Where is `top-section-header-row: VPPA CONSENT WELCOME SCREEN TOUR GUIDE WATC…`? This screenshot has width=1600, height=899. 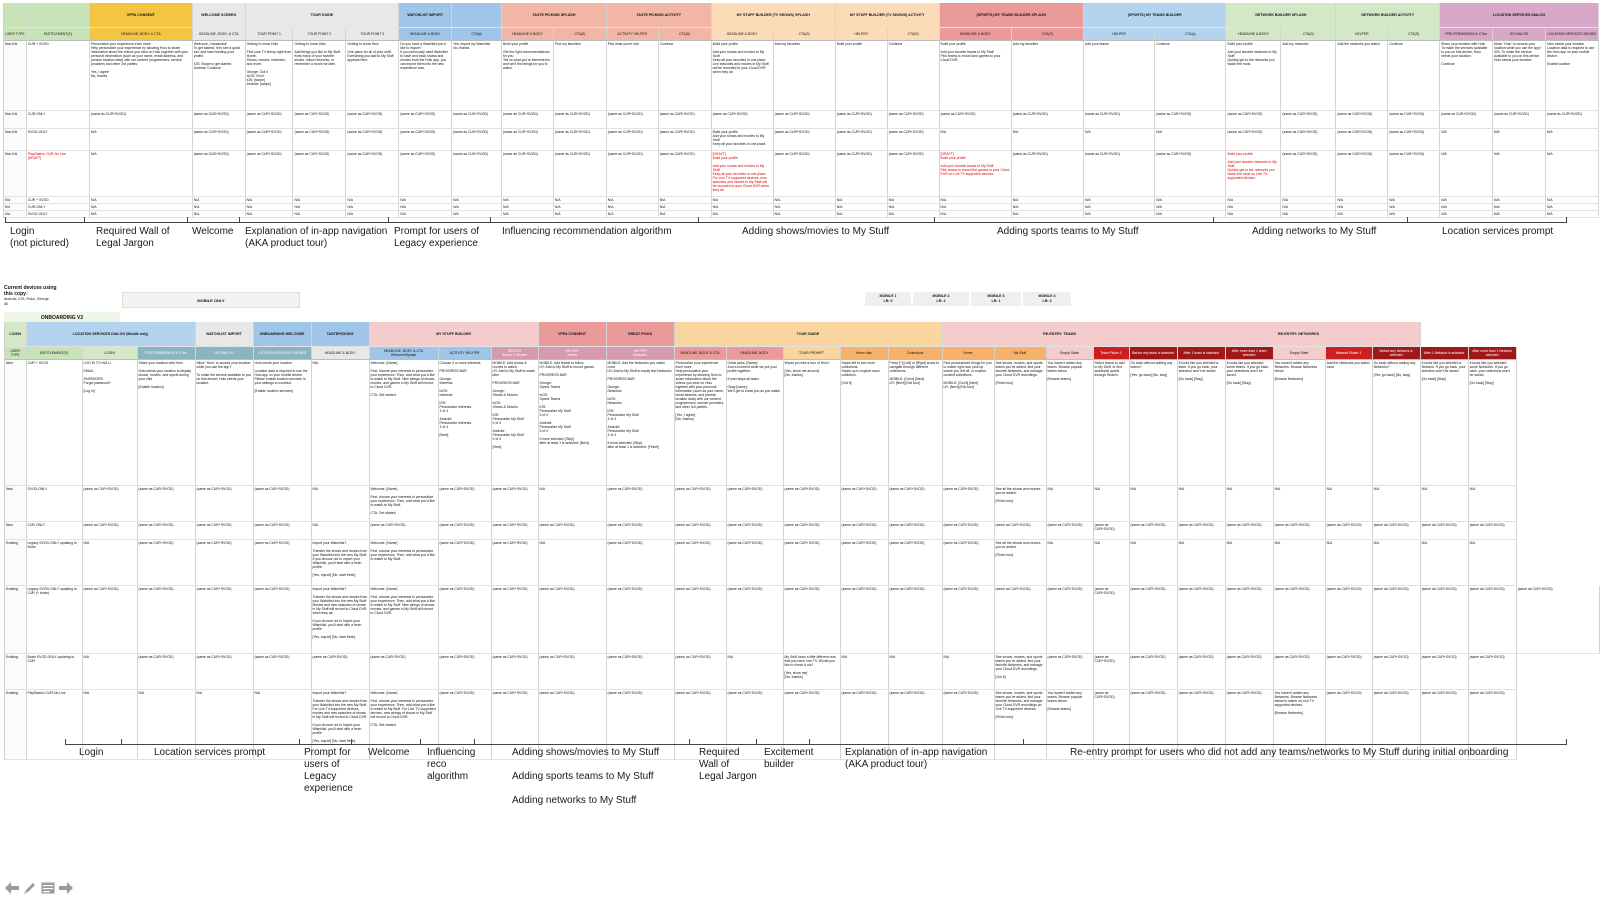 top-section-header-row: VPPA CONSENT WELCOME SCREEN TOUR GUIDE WATC… is located at coordinates (801, 15).